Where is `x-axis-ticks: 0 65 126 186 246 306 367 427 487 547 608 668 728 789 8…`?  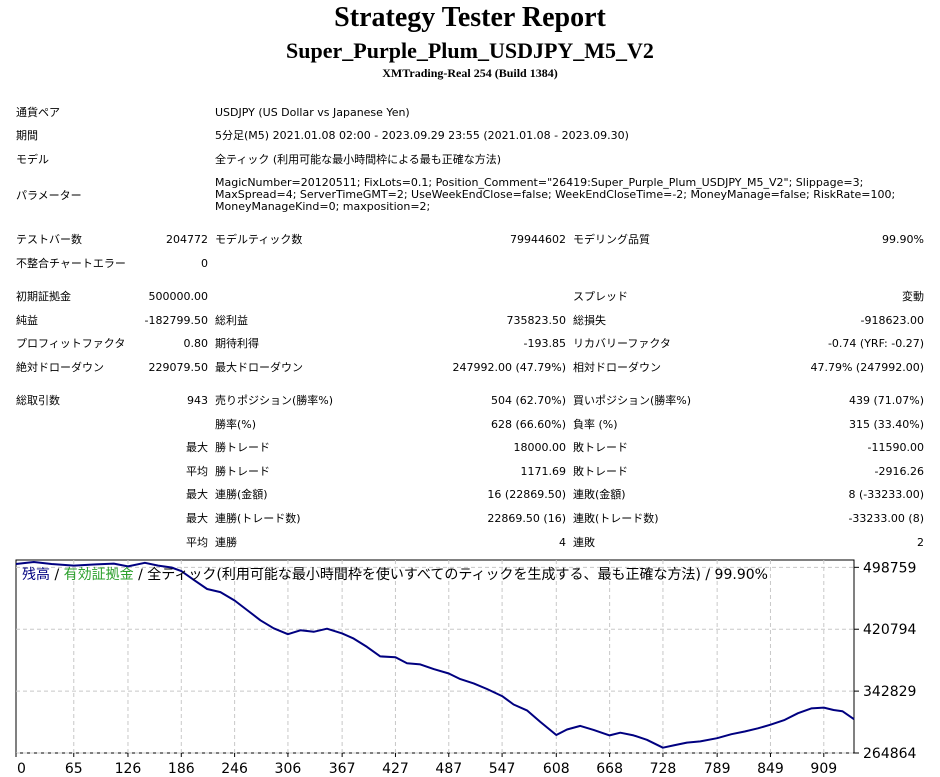 x-axis-ticks: 0 65 126 186 246 306 367 427 487 547 608 668 728 789 8… is located at coordinates (426, 765).